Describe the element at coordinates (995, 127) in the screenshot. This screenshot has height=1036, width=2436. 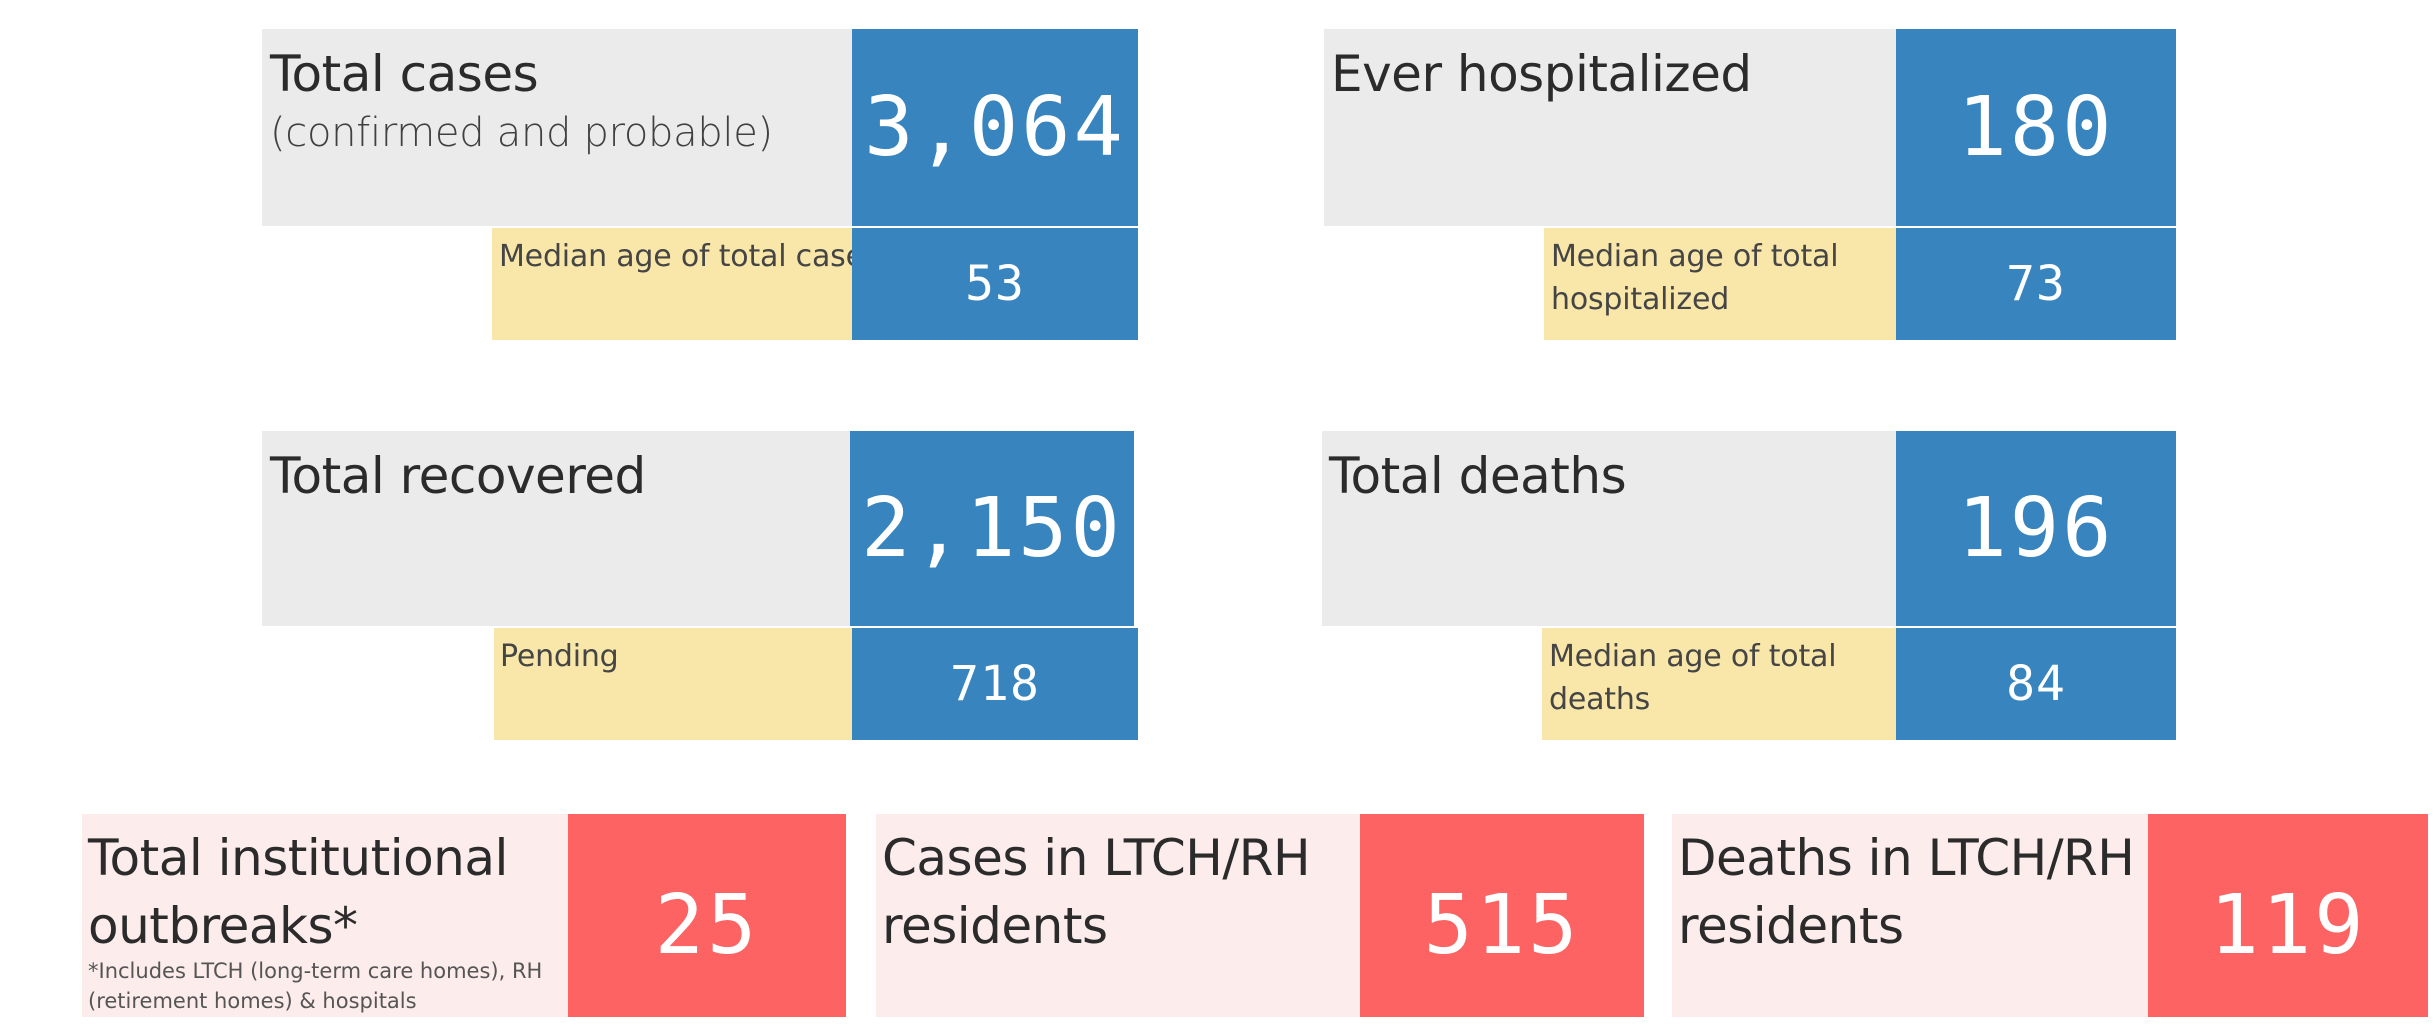
I see `total-cases-value: 3,064` at that location.